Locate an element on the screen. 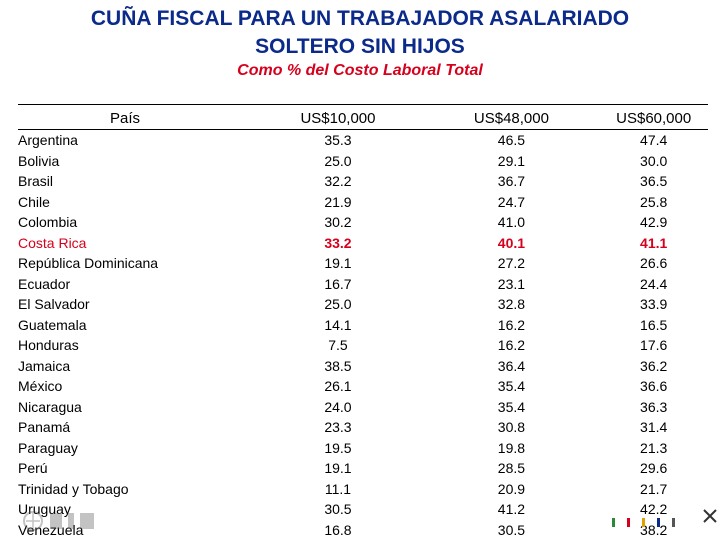 The height and width of the screenshot is (540, 720). value-60000-cell: 38.2 is located at coordinates (654, 529).